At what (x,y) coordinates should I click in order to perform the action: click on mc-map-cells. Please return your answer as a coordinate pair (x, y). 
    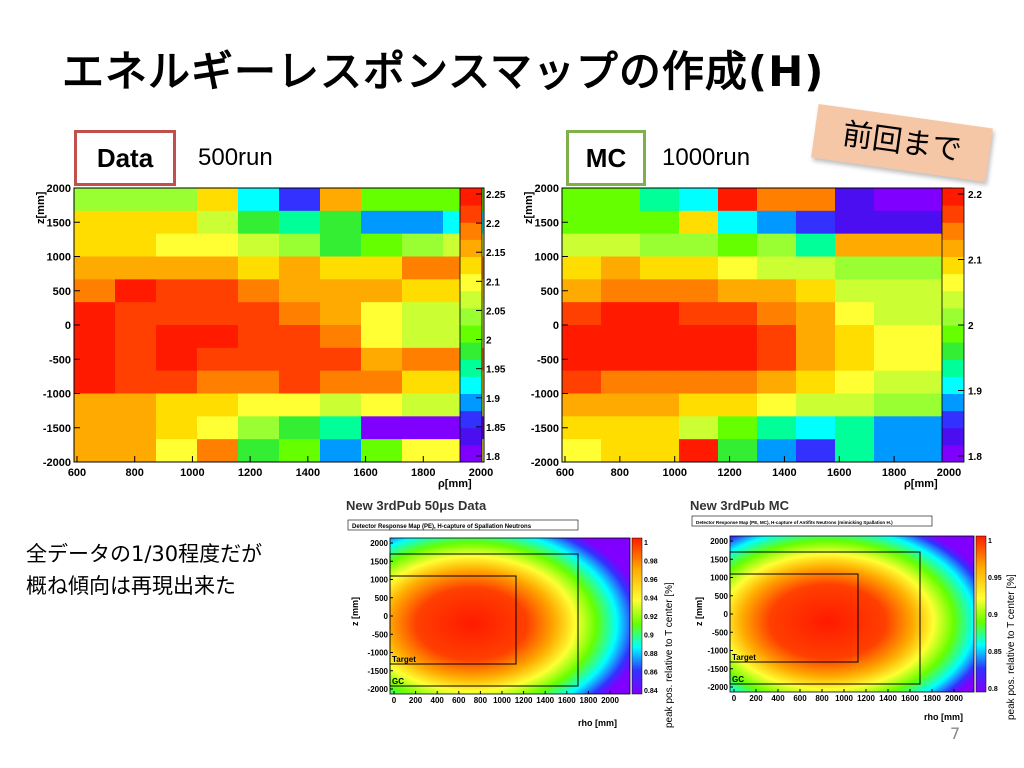
    Looking at the image, I should click on (757, 325).